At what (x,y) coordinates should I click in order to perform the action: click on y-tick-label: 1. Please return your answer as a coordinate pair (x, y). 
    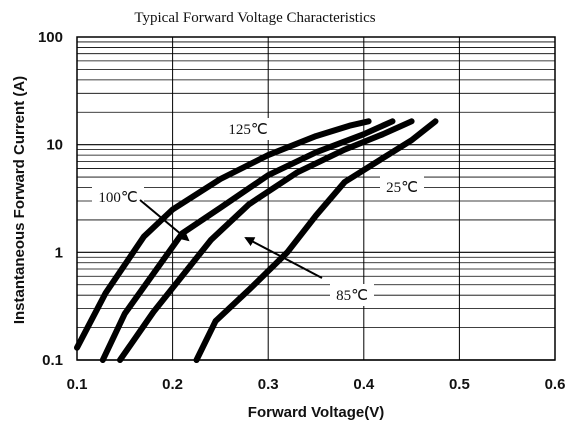
    Looking at the image, I should click on (59, 252).